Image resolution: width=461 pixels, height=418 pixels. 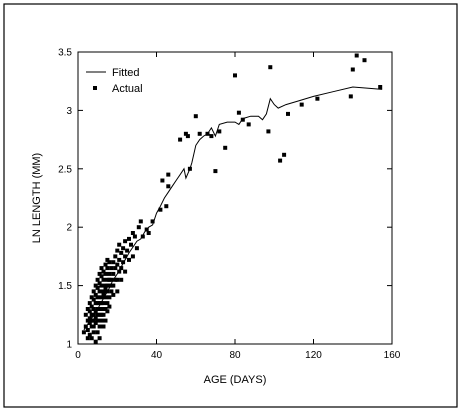 I want to click on legend-actual-marker, so click(x=95, y=88).